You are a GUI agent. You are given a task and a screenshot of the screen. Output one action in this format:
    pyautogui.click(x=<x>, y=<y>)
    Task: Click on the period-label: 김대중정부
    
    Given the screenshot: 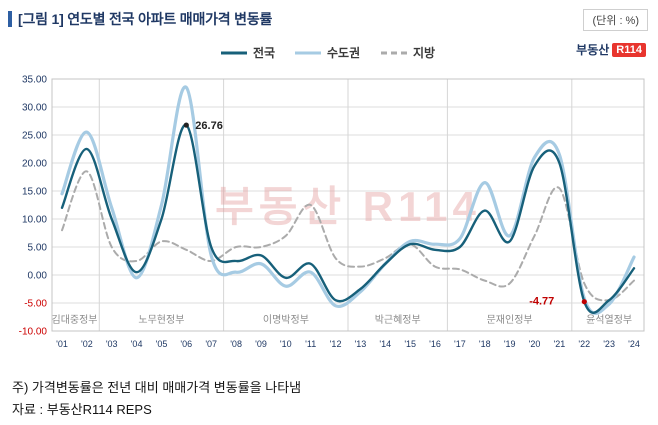 What is the action you would take?
    pyautogui.click(x=75, y=320)
    